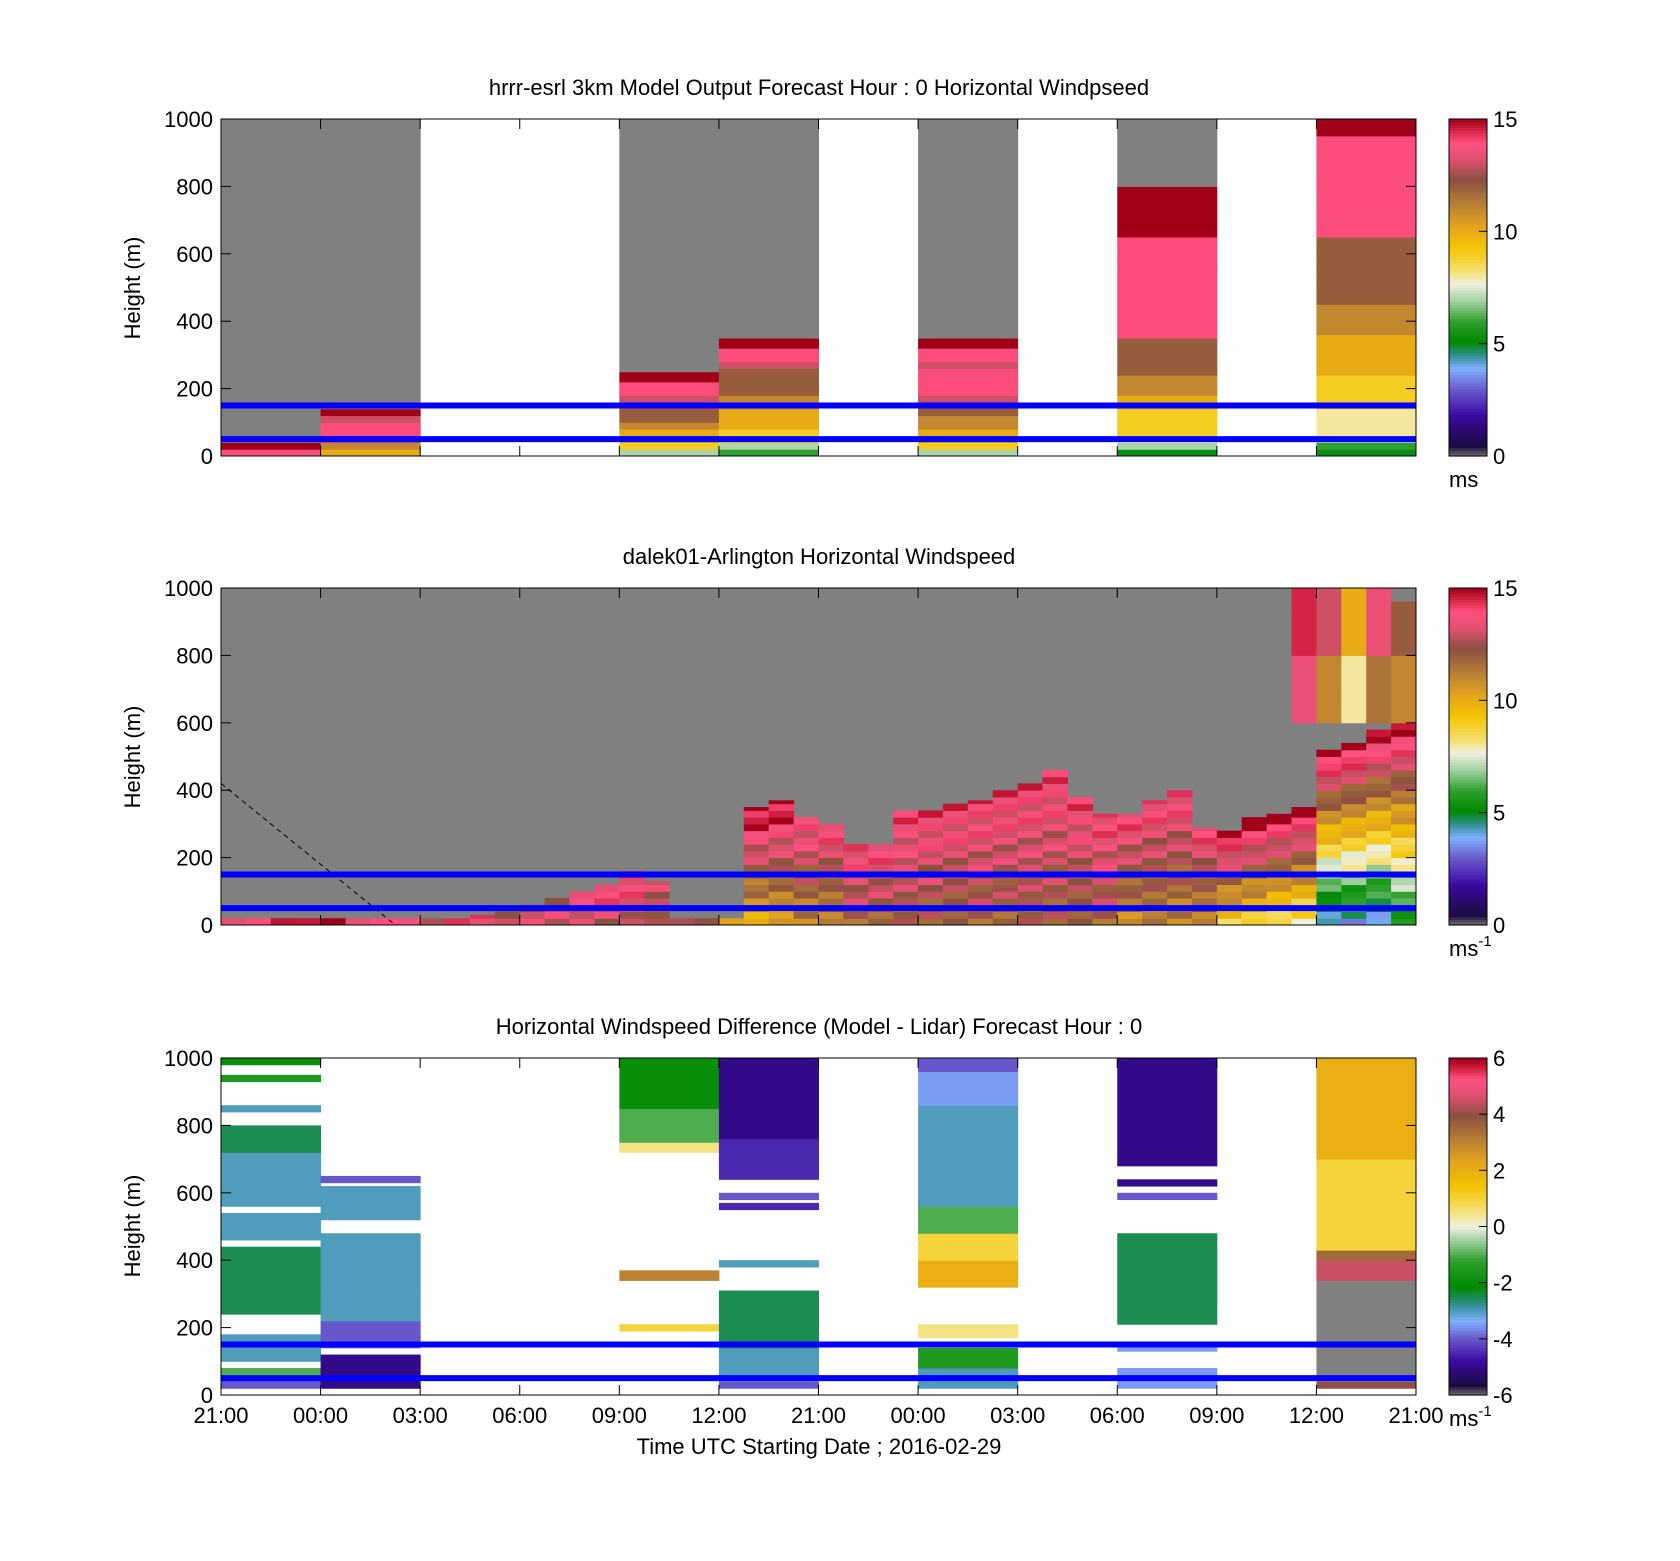 This screenshot has height=1561, width=1680. What do you see at coordinates (1499, 1114) in the screenshot?
I see `colorbar-tick-label: 4` at bounding box center [1499, 1114].